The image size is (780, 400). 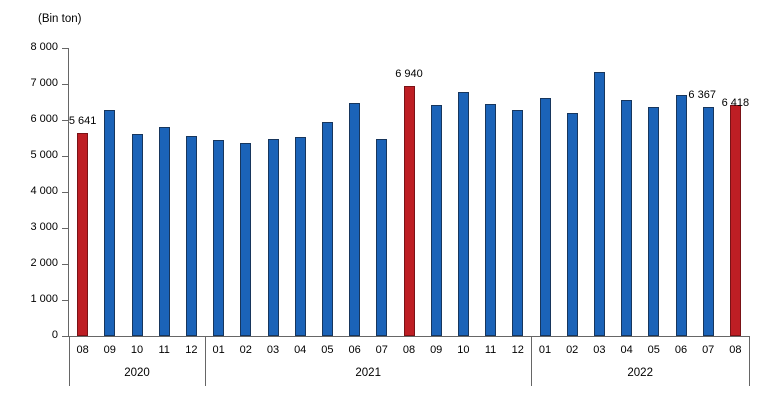 What do you see at coordinates (44, 119) in the screenshot?
I see `y-axis-tick-label: 6 000` at bounding box center [44, 119].